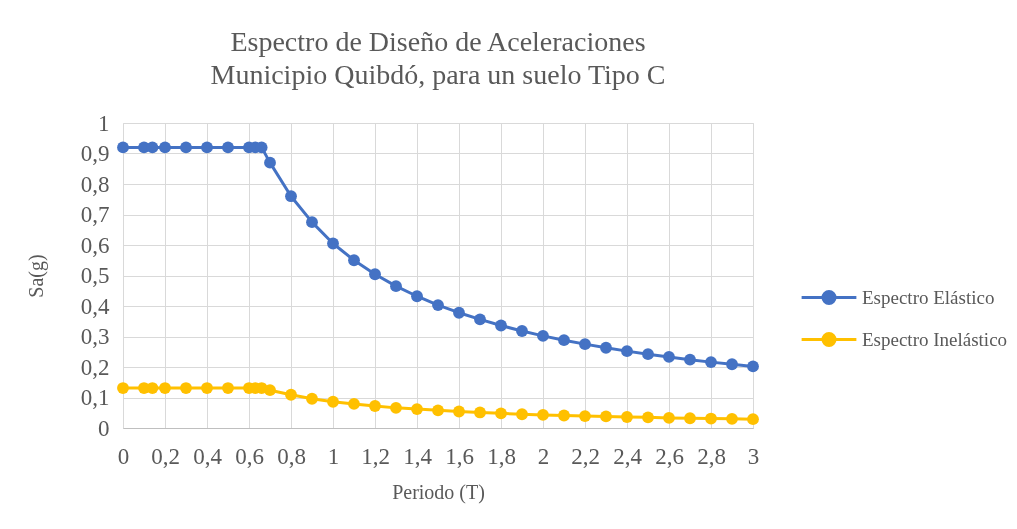 The image size is (1017, 529). I want to click on y-tick-label: 0,6, so click(95, 245).